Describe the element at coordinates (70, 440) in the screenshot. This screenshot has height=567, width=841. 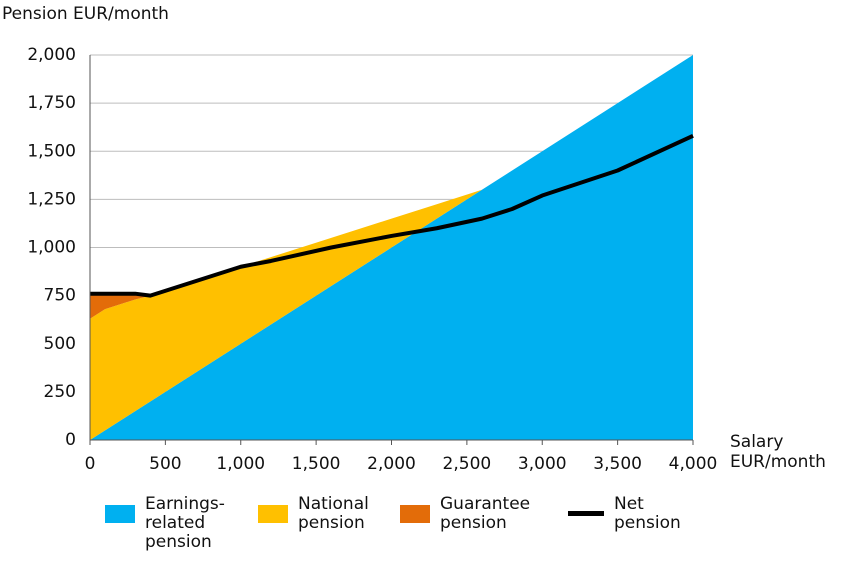
I see `y-tick-label: 0` at that location.